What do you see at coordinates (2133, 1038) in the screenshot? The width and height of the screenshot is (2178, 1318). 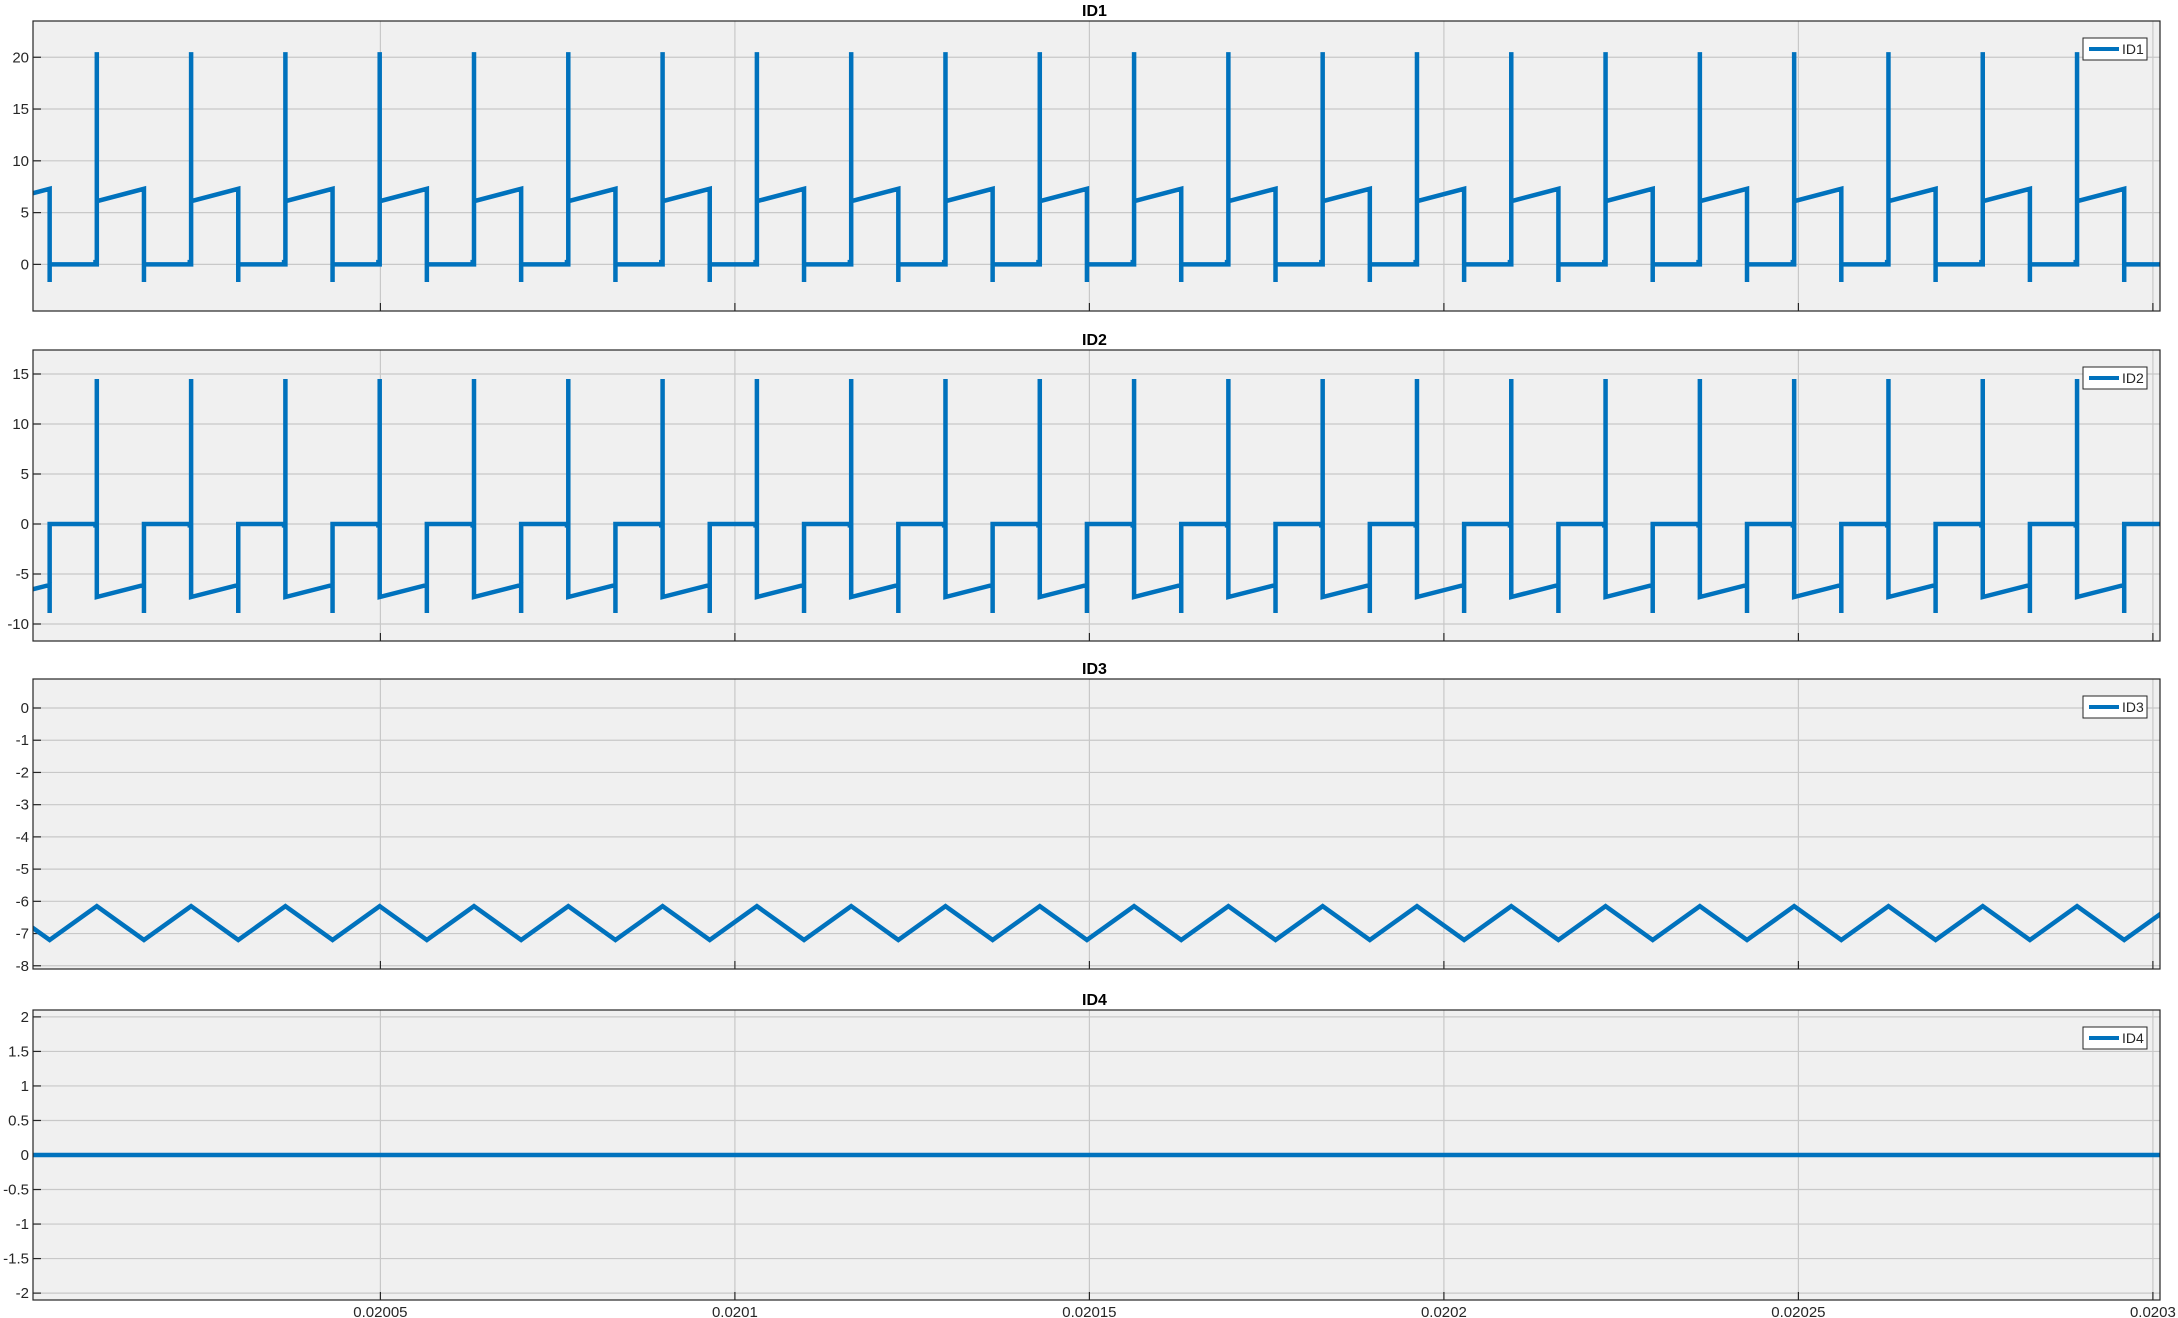 I see `legend-label: ID4` at bounding box center [2133, 1038].